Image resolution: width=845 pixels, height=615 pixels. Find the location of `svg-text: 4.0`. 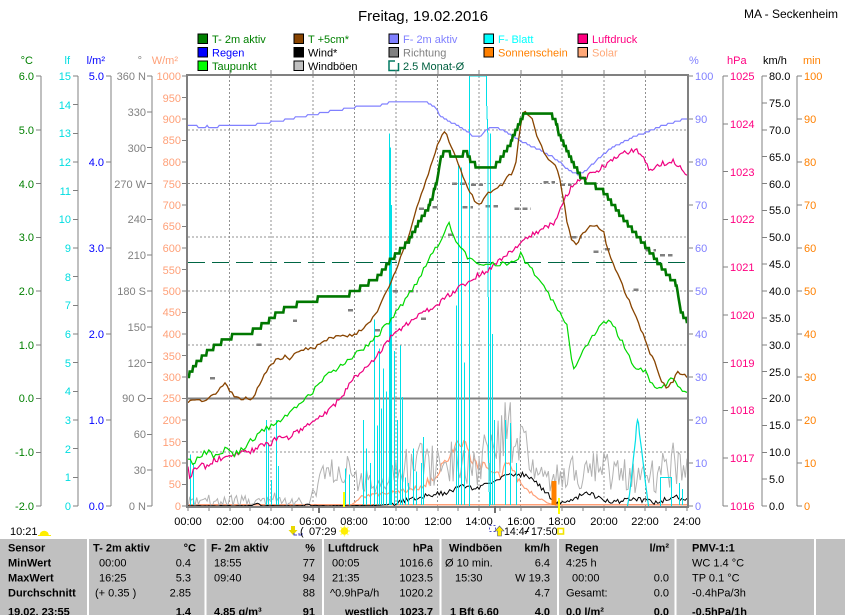

svg-text: 4.0 is located at coordinates (96, 163).